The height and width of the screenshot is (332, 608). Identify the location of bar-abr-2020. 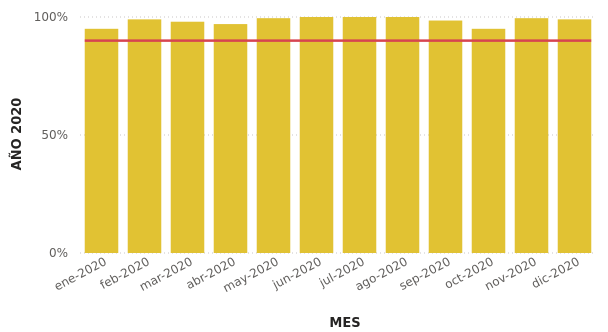
(231, 138).